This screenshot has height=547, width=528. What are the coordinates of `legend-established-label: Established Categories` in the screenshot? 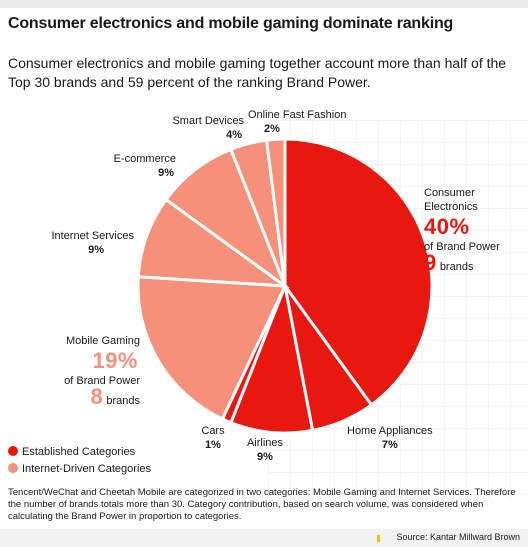 It's located at (79, 452).